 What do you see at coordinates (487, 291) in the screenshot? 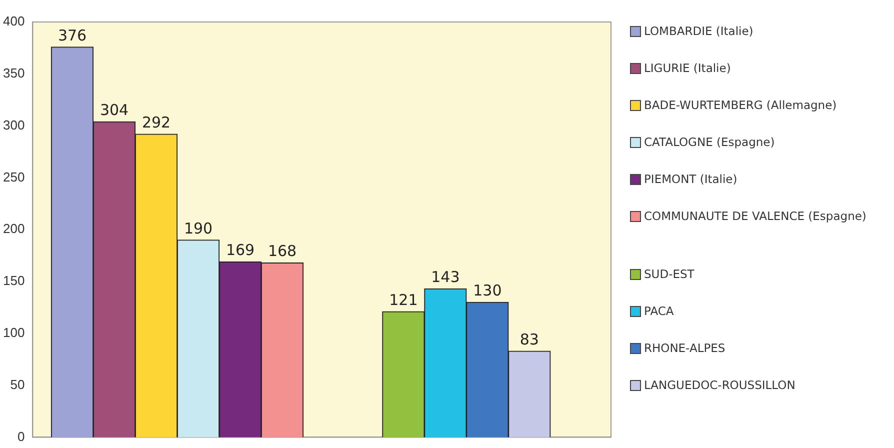
I see `data-label: 130` at bounding box center [487, 291].